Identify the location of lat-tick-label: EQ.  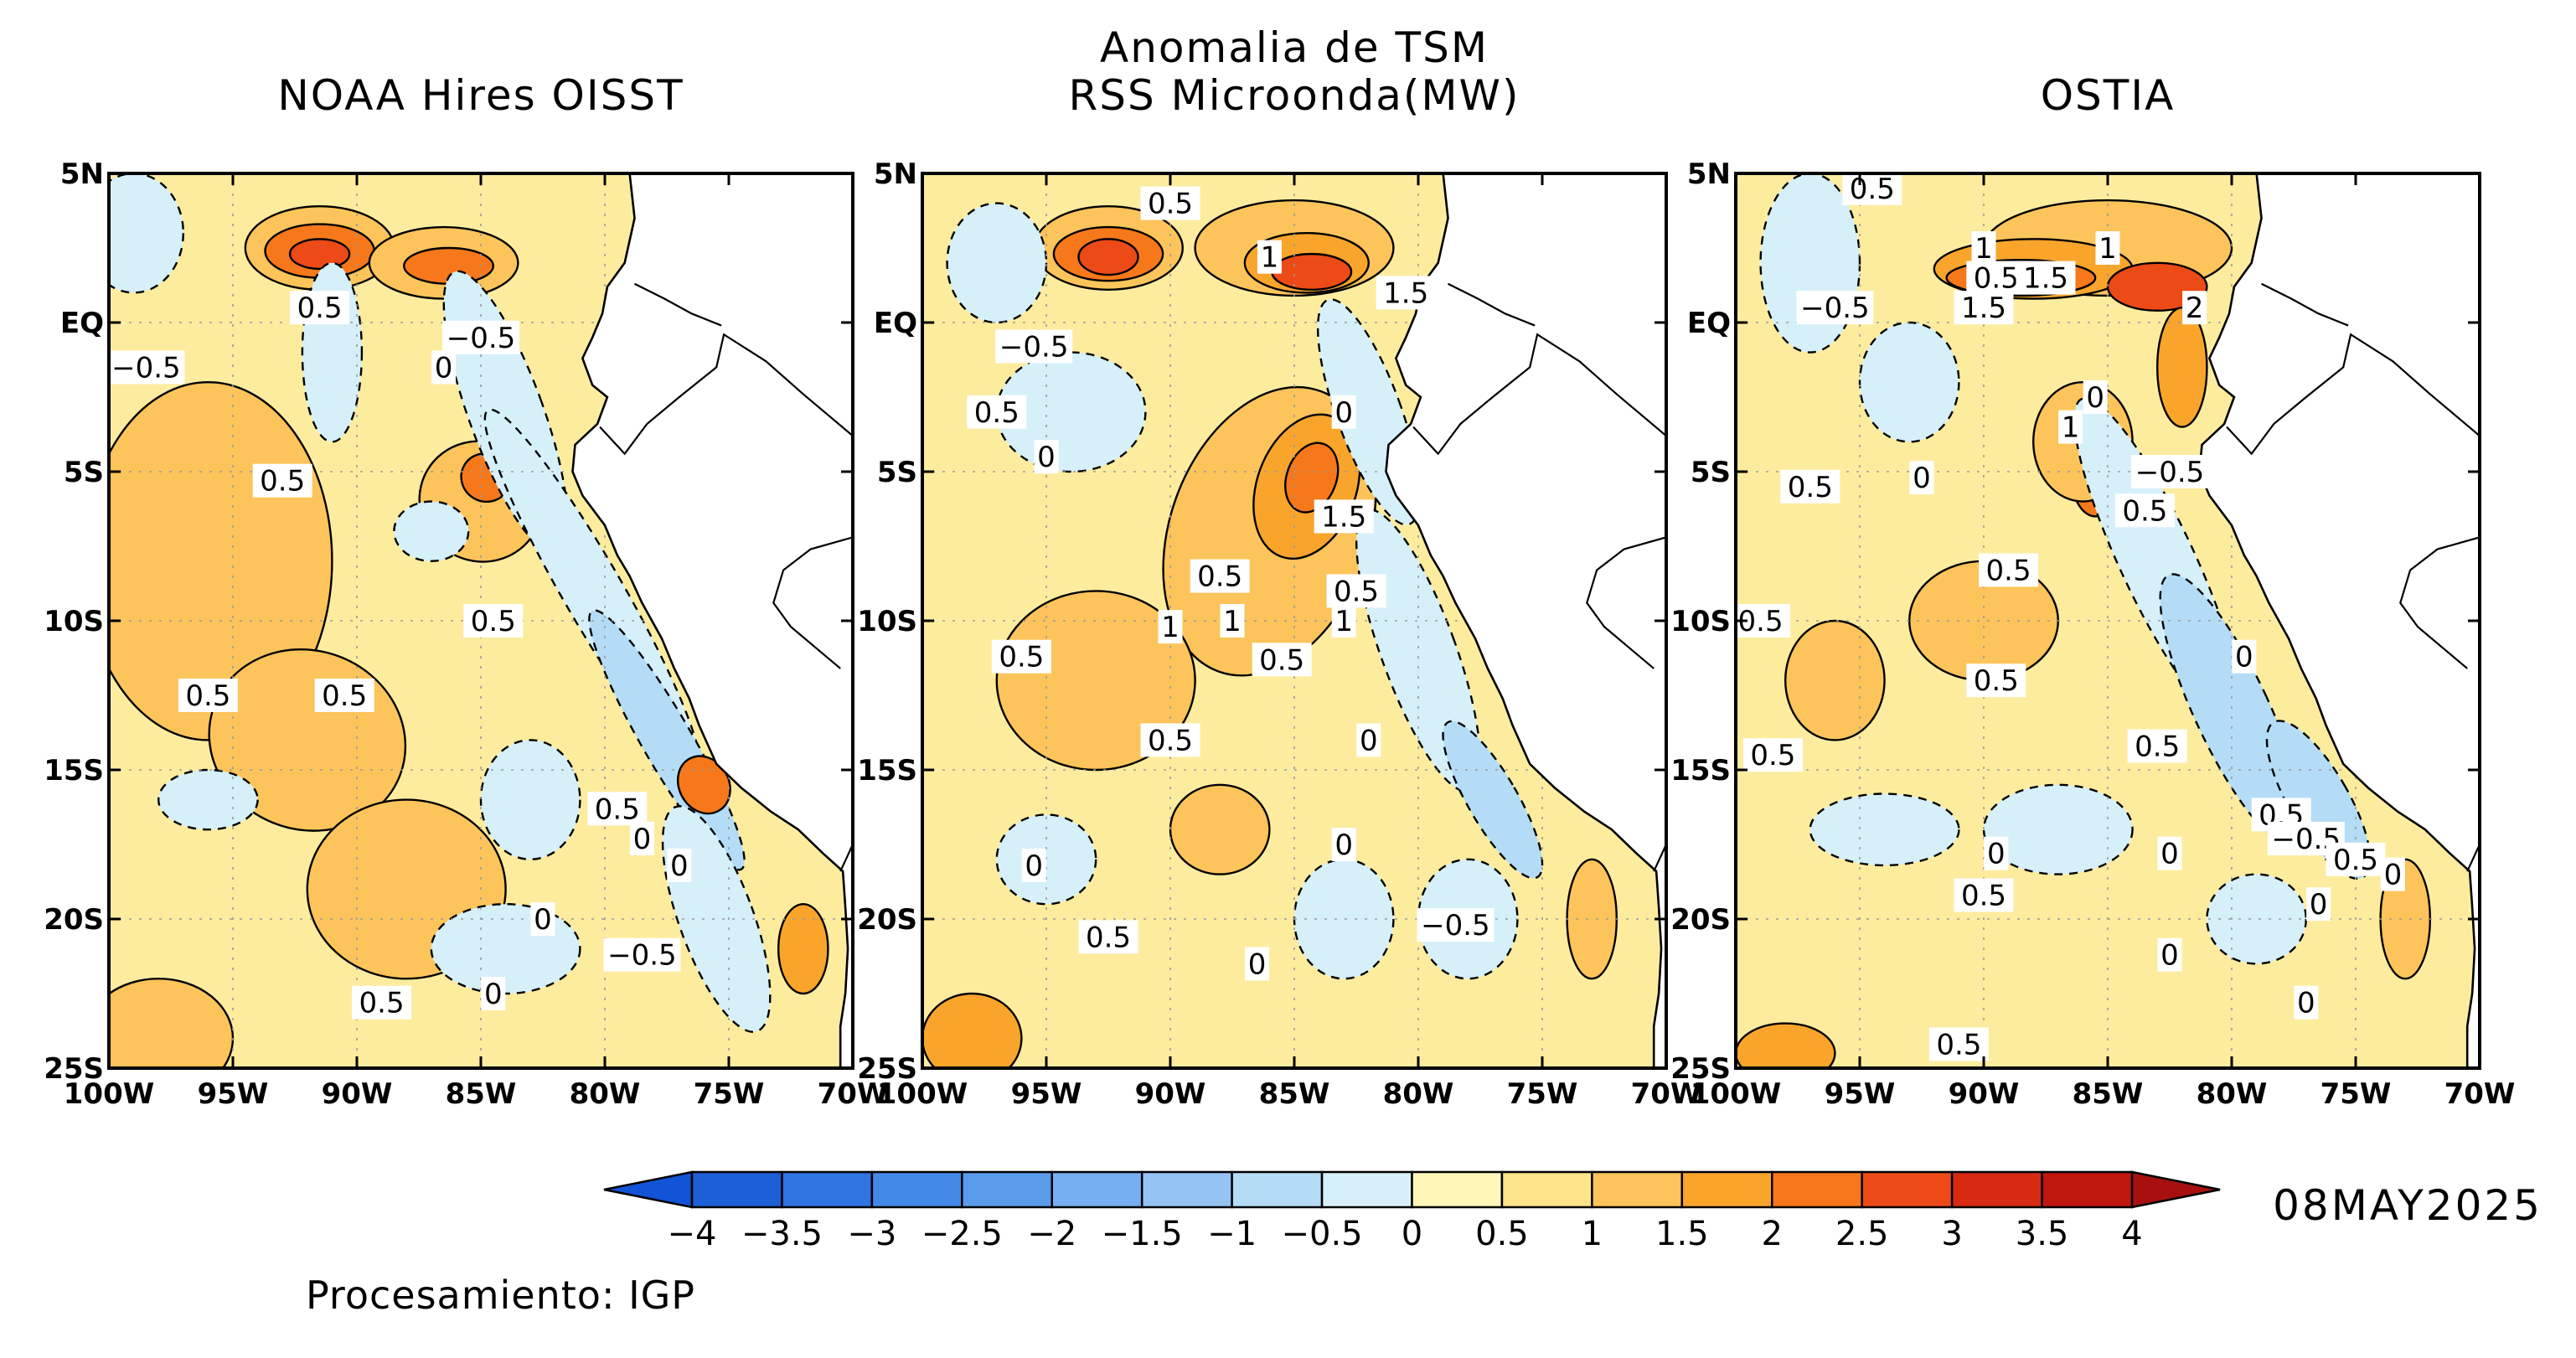
(895, 323).